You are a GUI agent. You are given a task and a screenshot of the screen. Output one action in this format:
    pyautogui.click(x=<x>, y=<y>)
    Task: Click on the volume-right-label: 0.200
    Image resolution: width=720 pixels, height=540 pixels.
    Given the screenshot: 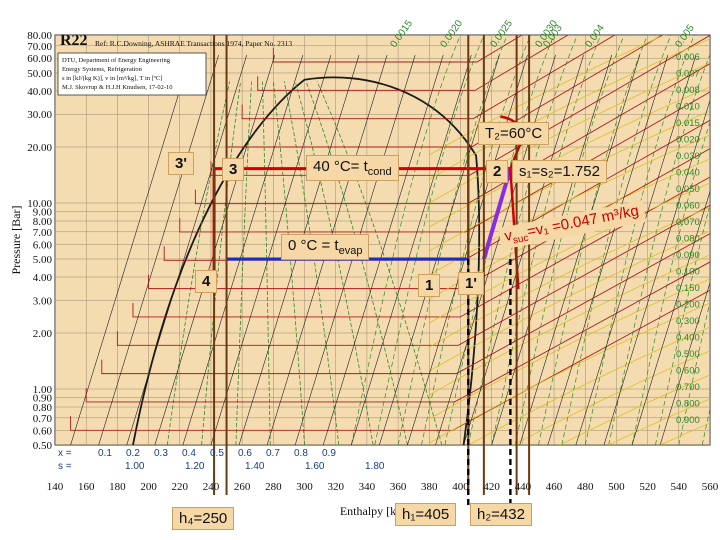 What is the action you would take?
    pyautogui.click(x=688, y=305)
    